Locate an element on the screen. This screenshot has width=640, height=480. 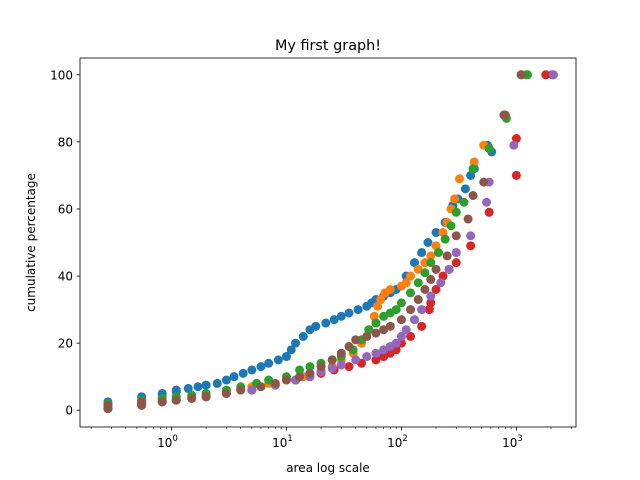
y-tick-label: 100 is located at coordinates (61, 75).